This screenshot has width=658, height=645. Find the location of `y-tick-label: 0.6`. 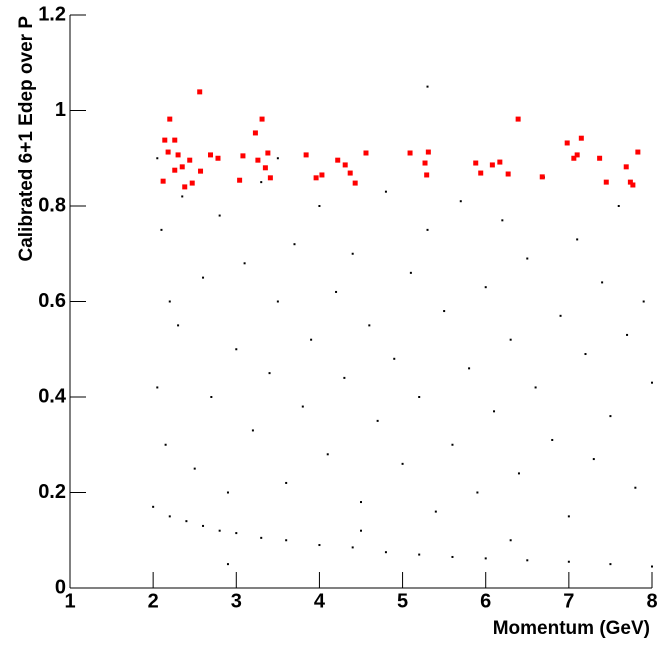

y-tick-label: 0.6 is located at coordinates (52, 301).